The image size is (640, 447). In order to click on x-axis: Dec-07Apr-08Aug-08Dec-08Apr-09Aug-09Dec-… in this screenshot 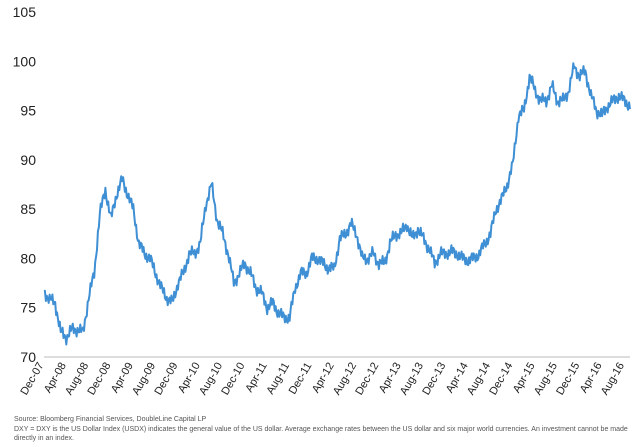, I will do `click(324, 377)`.